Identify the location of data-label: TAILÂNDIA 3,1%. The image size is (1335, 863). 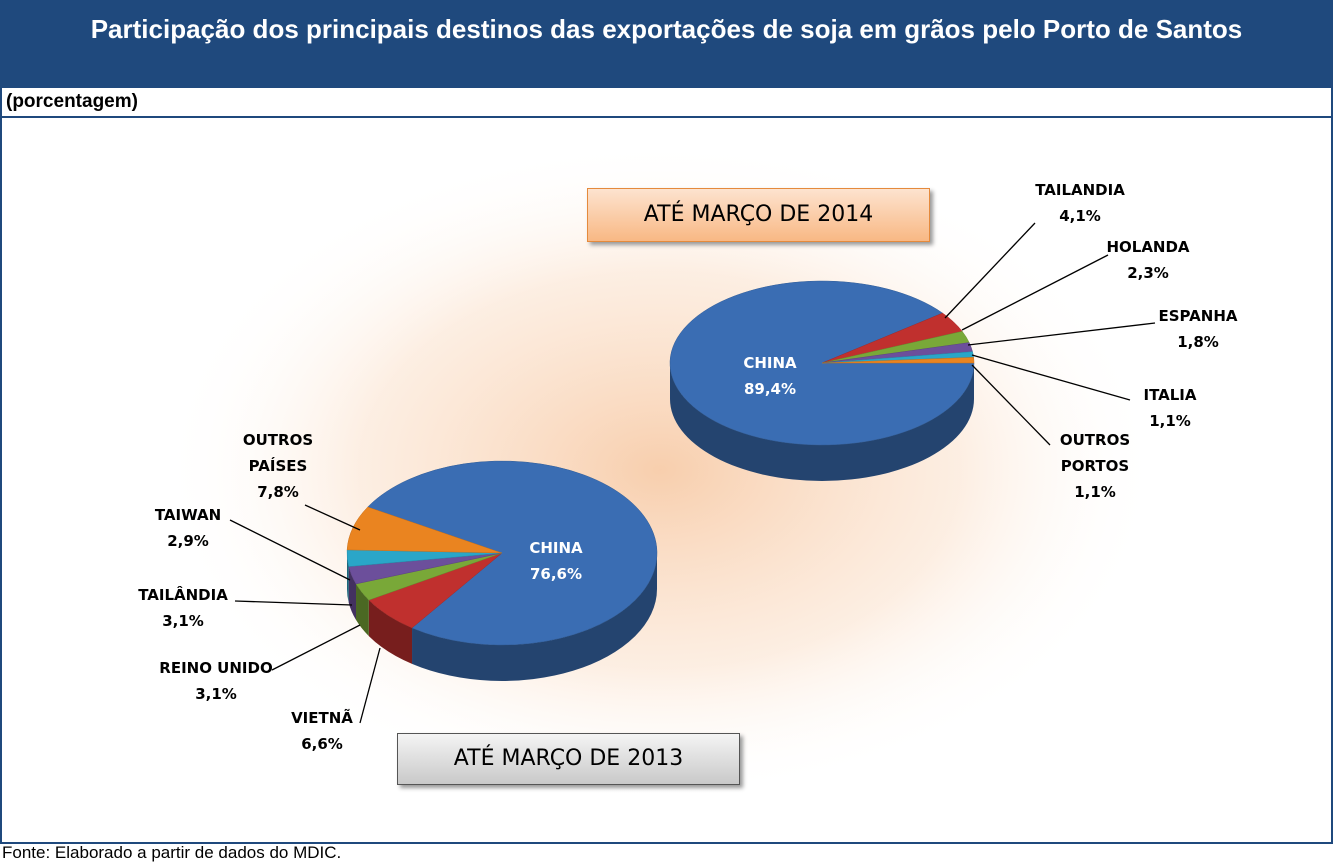
(183, 608).